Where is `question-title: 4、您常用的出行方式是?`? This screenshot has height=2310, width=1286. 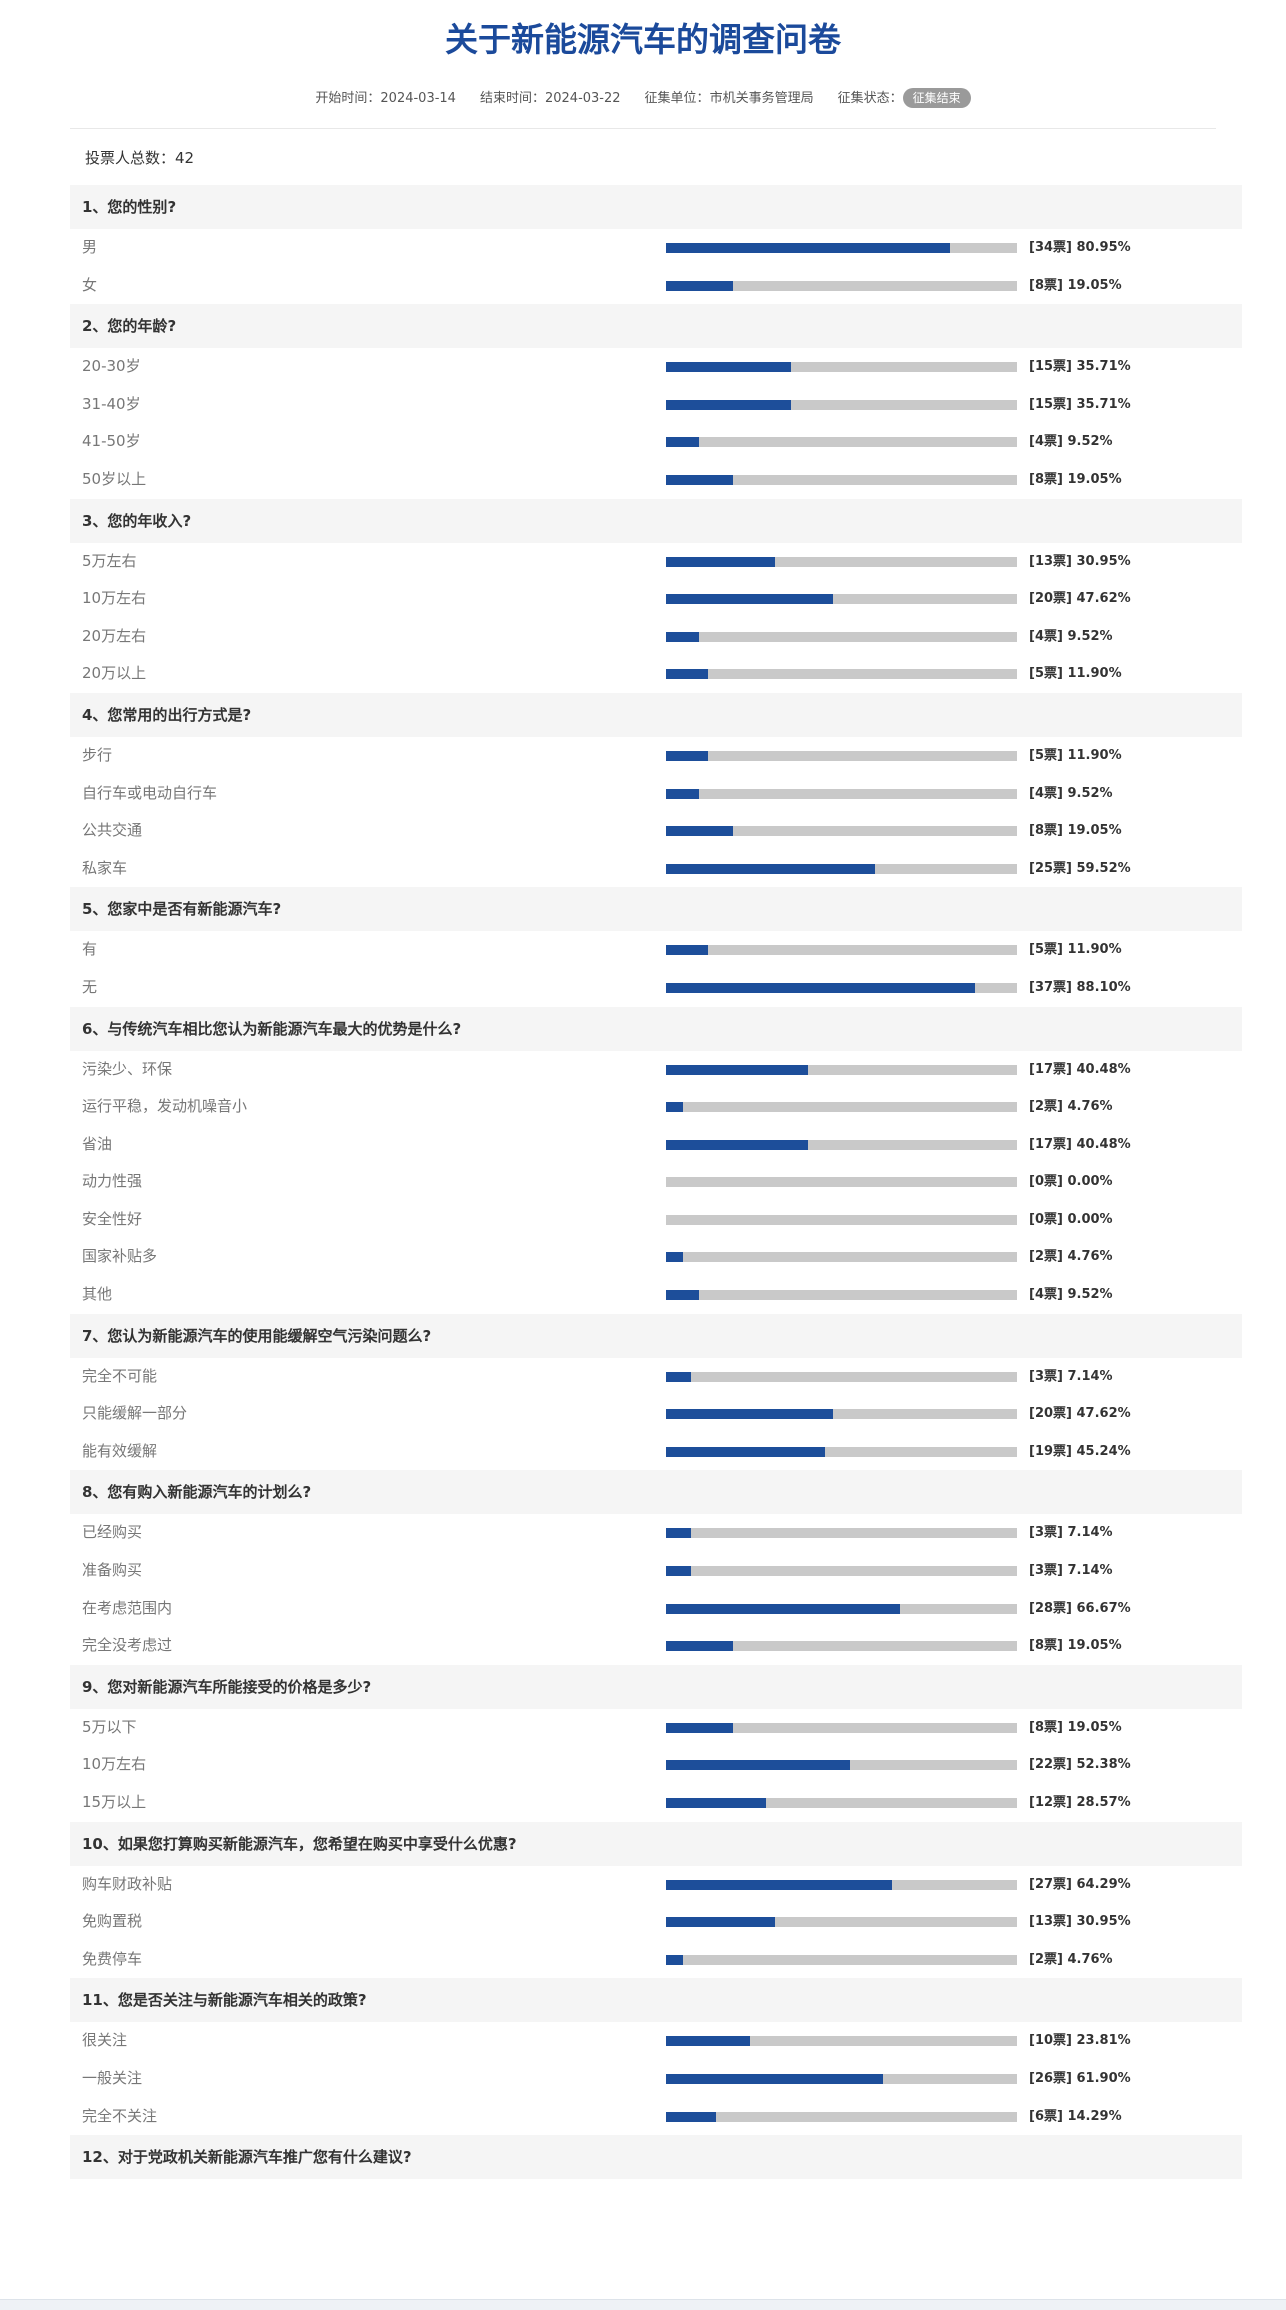 question-title: 4、您常用的出行方式是? is located at coordinates (656, 714).